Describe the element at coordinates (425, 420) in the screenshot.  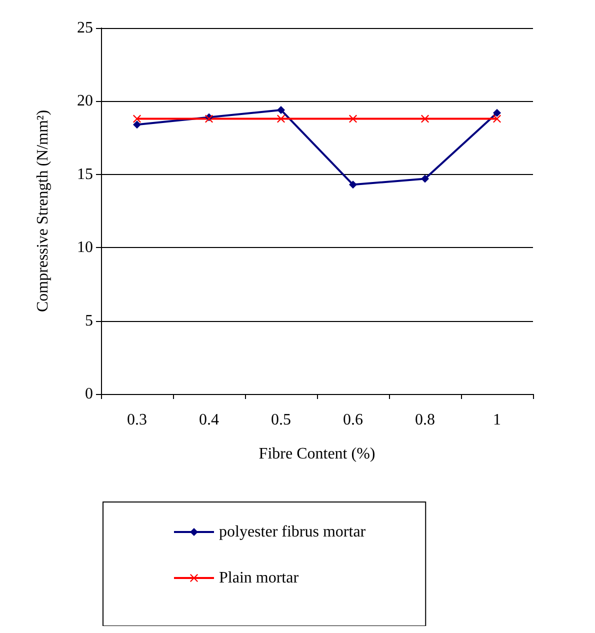
I see `x-tick-label: 0.8` at that location.